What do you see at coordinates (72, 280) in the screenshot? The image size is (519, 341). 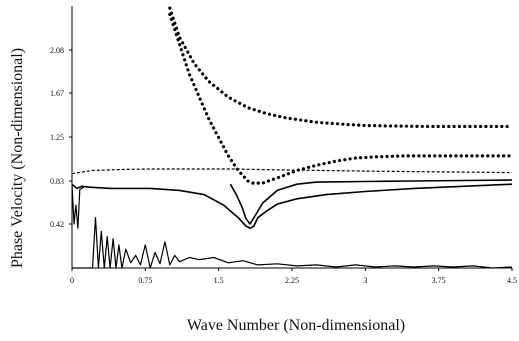 I see `x-tick-label: 0` at bounding box center [72, 280].